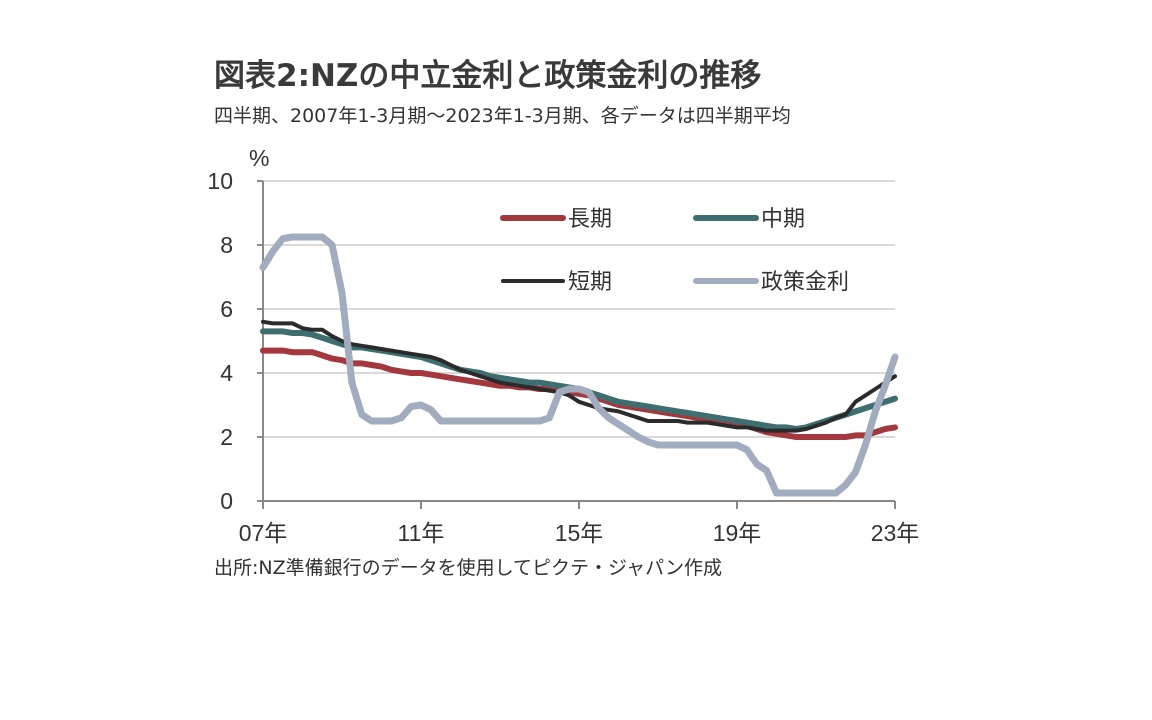 This screenshot has width=1152, height=720. What do you see at coordinates (468, 568) in the screenshot?
I see `source-note: 出所:NZ準備銀行のデータを使用してピクテ・ジャパン作成` at bounding box center [468, 568].